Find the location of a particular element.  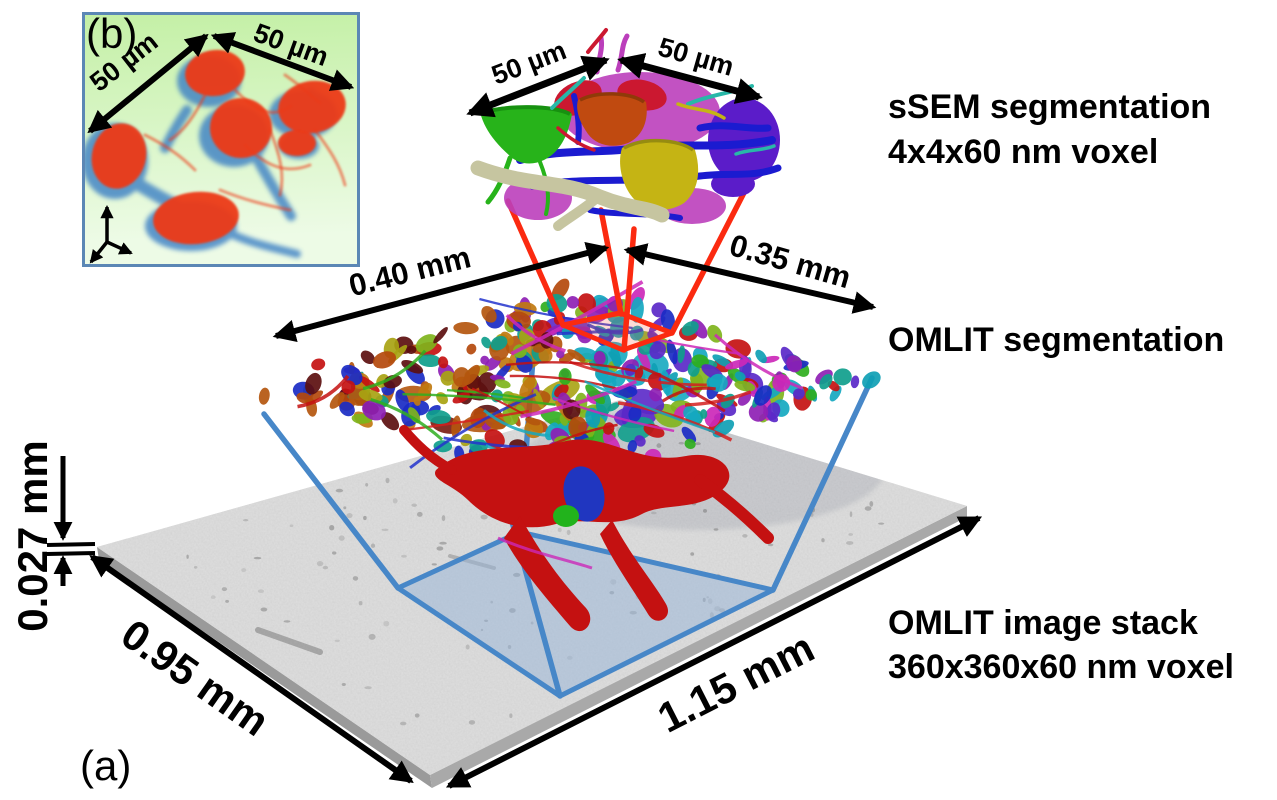

arrow-ssem-width is located at coordinates (538, 86).